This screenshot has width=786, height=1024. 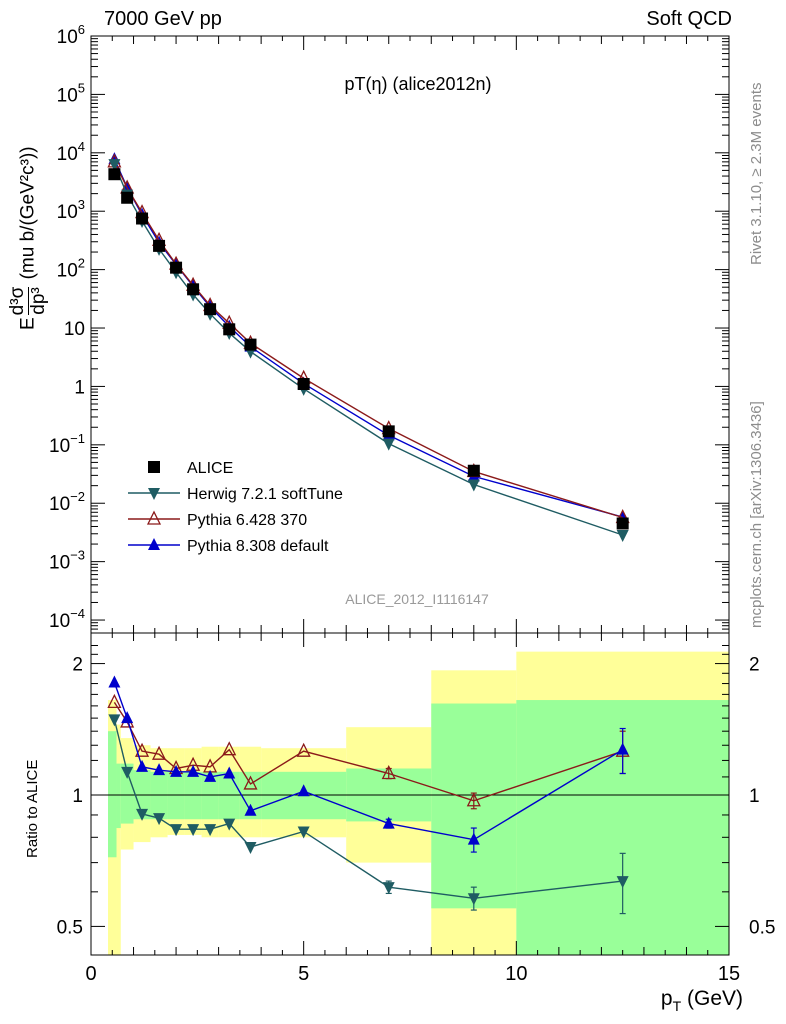 I want to click on legend-item: Pythia 8.308 default, so click(x=228, y=546).